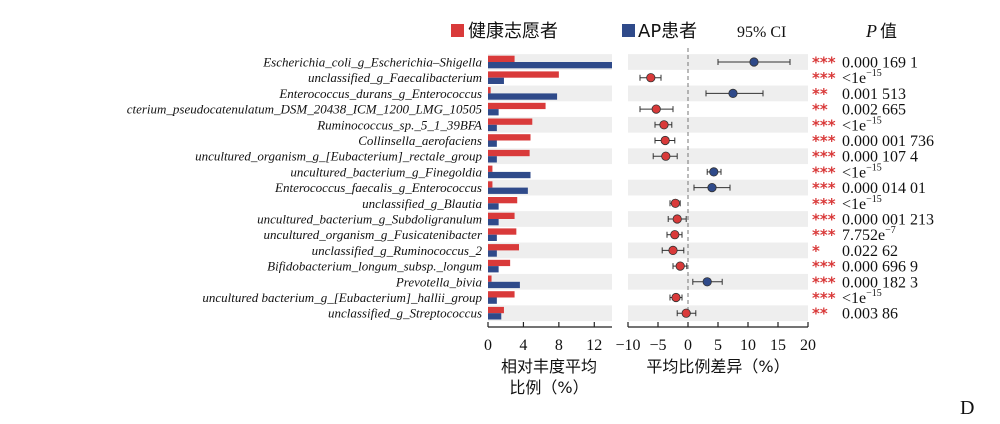  Describe the element at coordinates (422, 203) in the screenshot. I see `taxon-label: unclassified_g_Blautia` at that location.